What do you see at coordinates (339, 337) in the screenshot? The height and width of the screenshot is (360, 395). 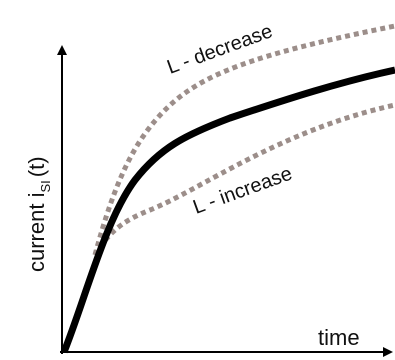 I see `x-label: time` at bounding box center [339, 337].